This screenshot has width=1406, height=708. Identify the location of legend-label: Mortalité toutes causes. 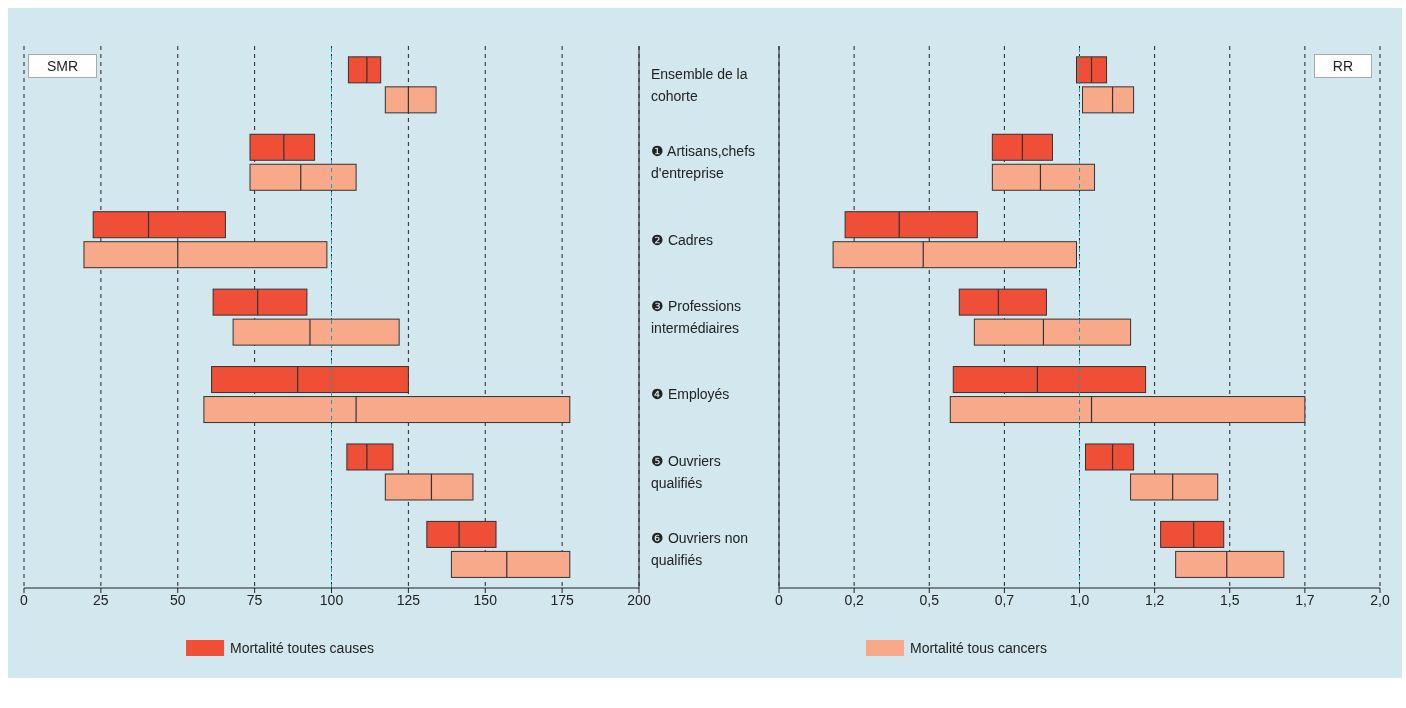
(302, 648).